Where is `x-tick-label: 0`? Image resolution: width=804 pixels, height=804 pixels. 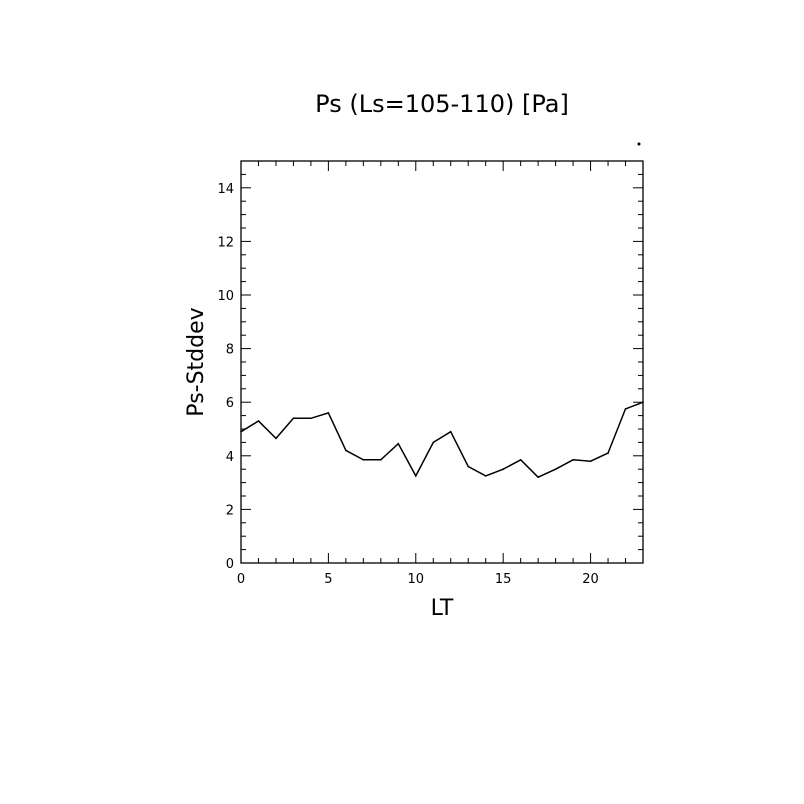
x-tick-label: 0 is located at coordinates (241, 579).